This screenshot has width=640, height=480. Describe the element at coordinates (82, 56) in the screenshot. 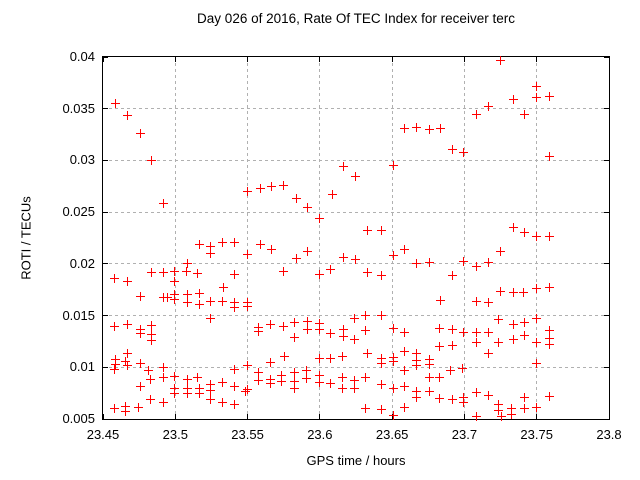

I see `y-tick-label: 0.04` at that location.